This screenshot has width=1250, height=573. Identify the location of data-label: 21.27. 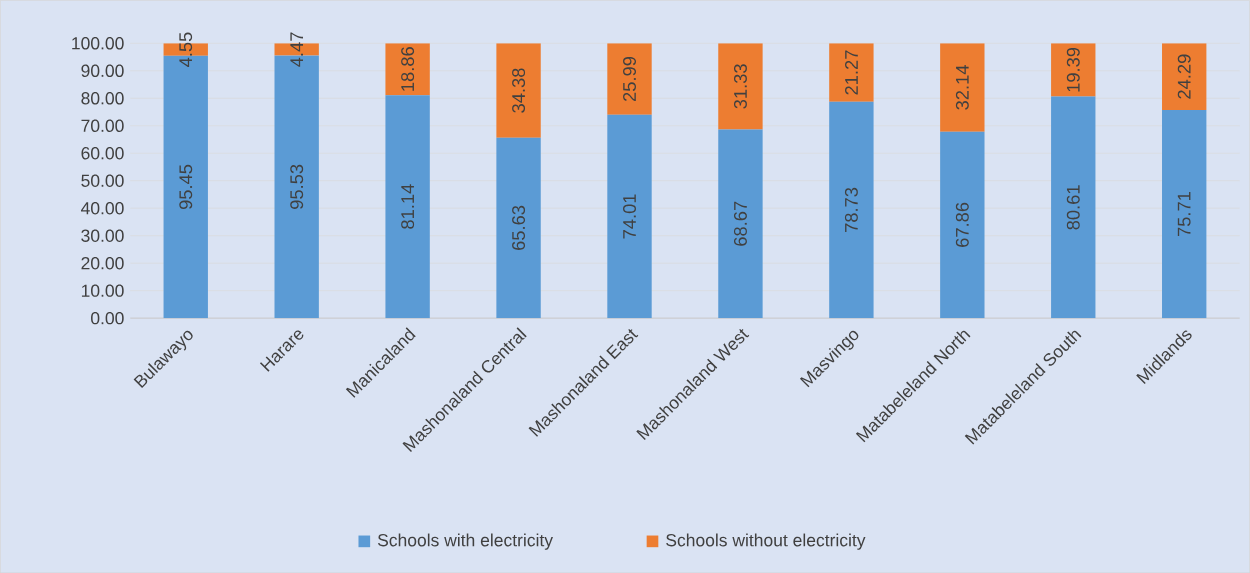
(851, 72).